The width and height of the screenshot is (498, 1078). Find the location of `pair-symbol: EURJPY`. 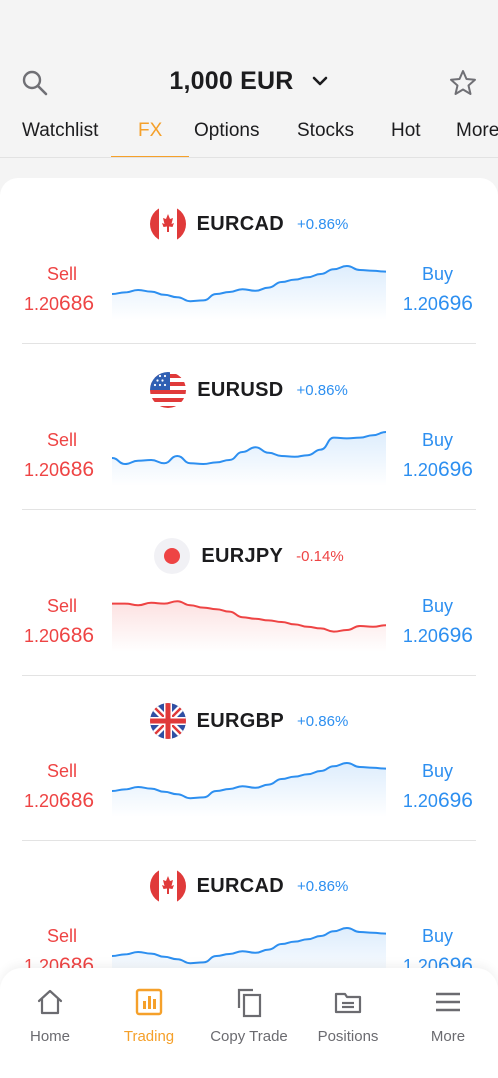

pair-symbol: EURJPY is located at coordinates (242, 555).